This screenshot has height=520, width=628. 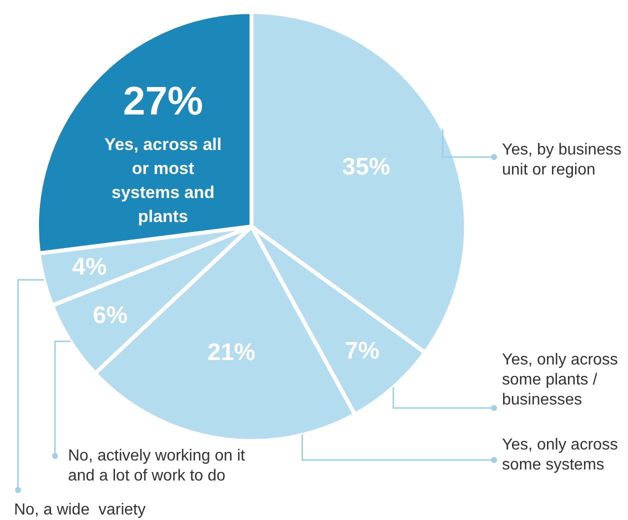 What do you see at coordinates (110, 315) in the screenshot?
I see `data-label: 6%` at bounding box center [110, 315].